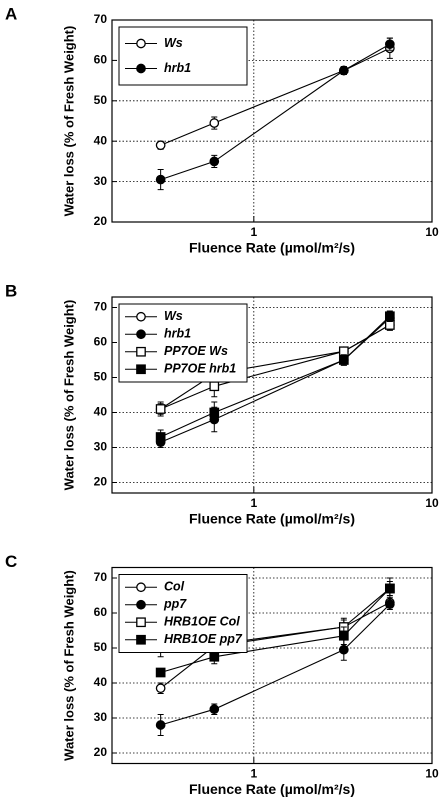 Image resolution: width=440 pixels, height=800 pixels. What do you see at coordinates (196, 351) in the screenshot?
I see `legend-label: PP7OE Ws` at bounding box center [196, 351].